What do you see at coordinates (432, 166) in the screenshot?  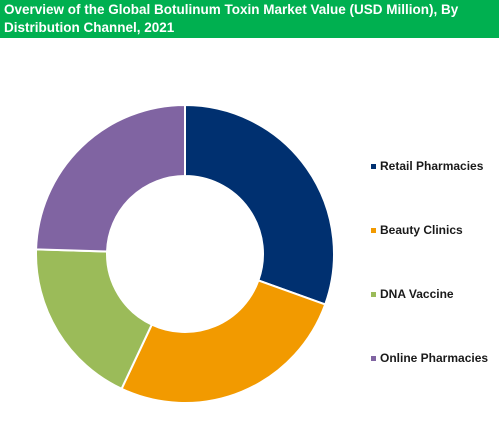 I see `legend-label: Retail Pharmacies` at bounding box center [432, 166].